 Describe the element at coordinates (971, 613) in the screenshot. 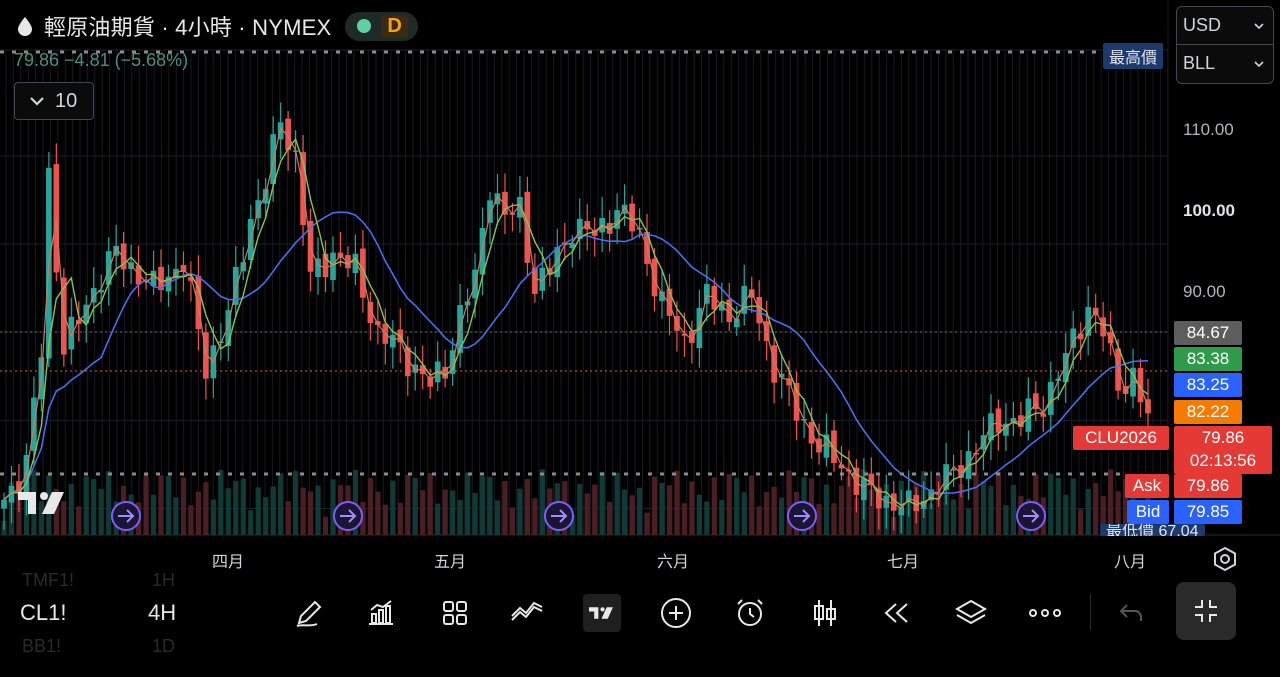

I see `layers-button` at that location.